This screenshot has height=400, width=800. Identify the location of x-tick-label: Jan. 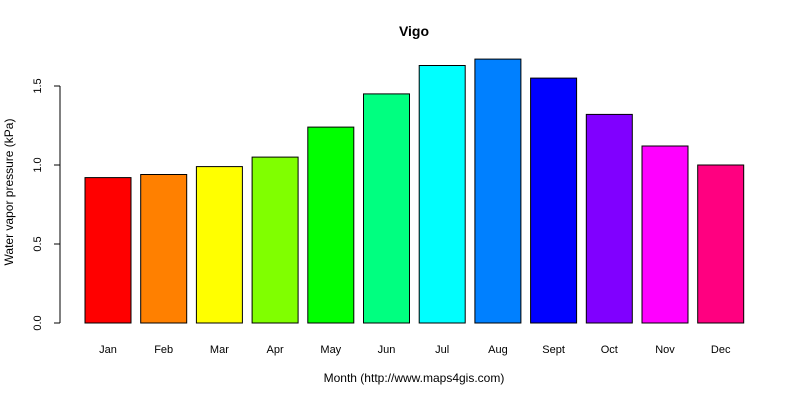
(108, 350).